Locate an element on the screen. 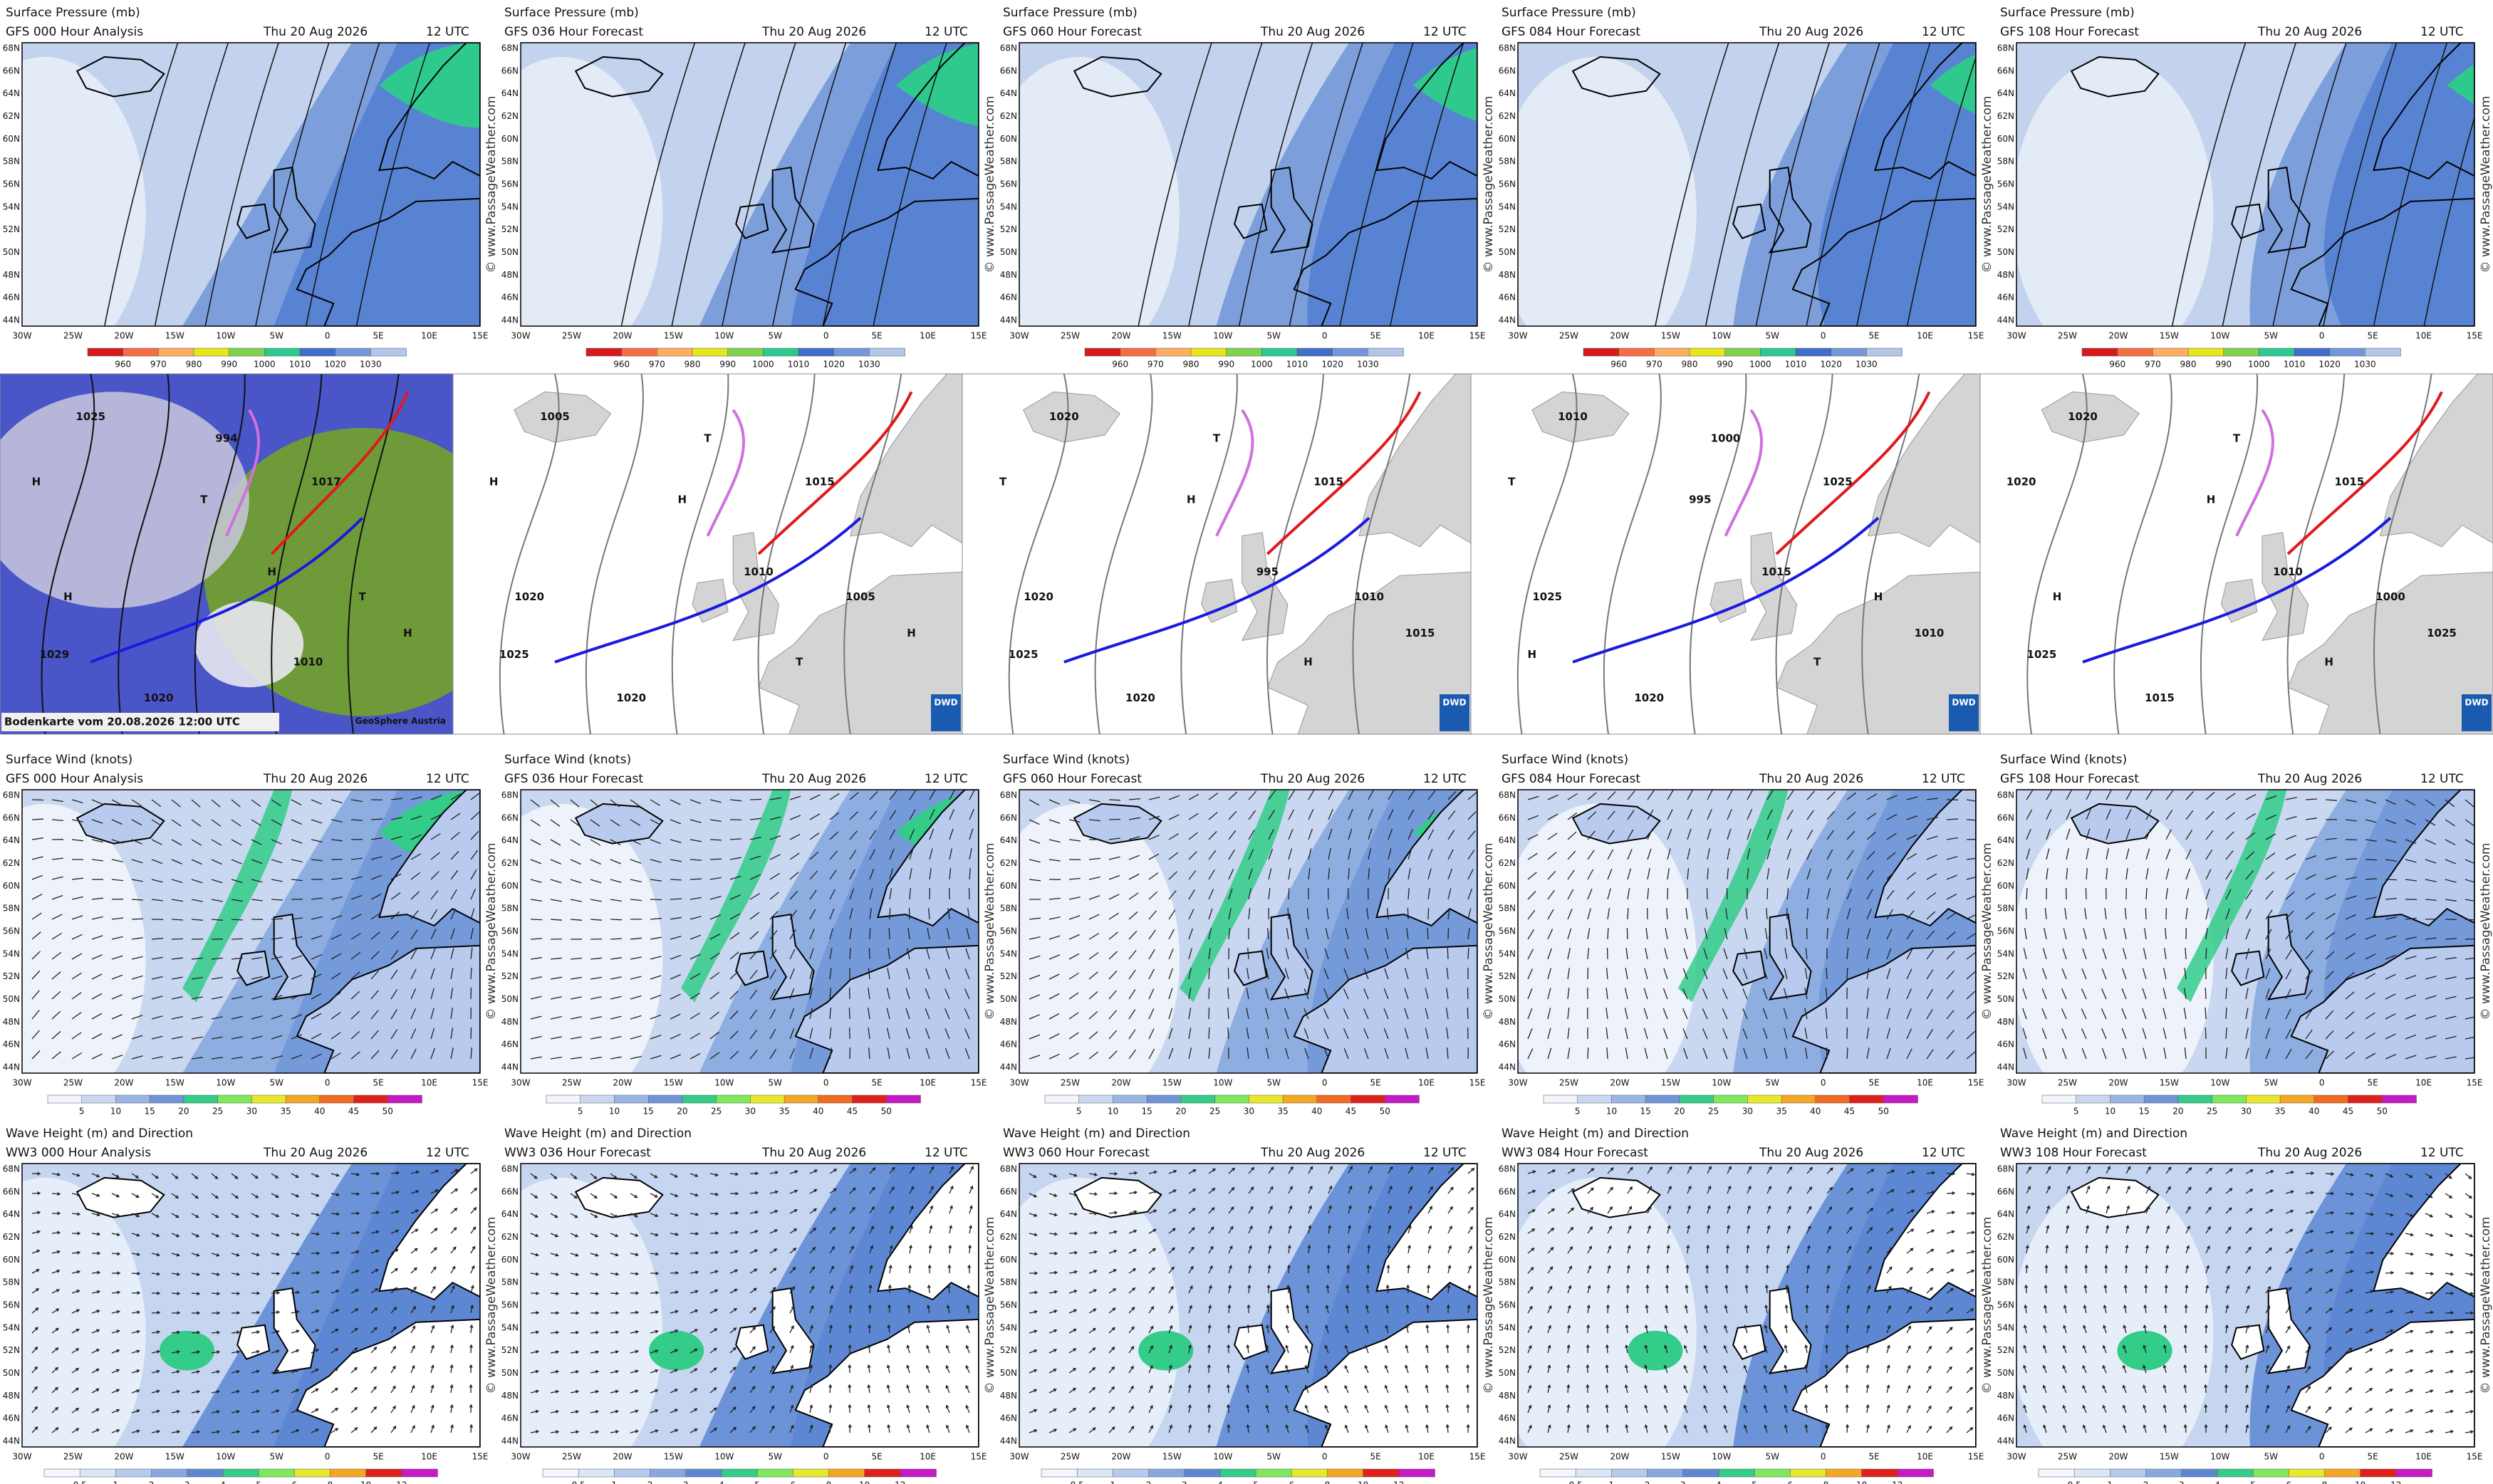 The image size is (2493, 1484). lat-label: 48N is located at coordinates (1507, 1022).